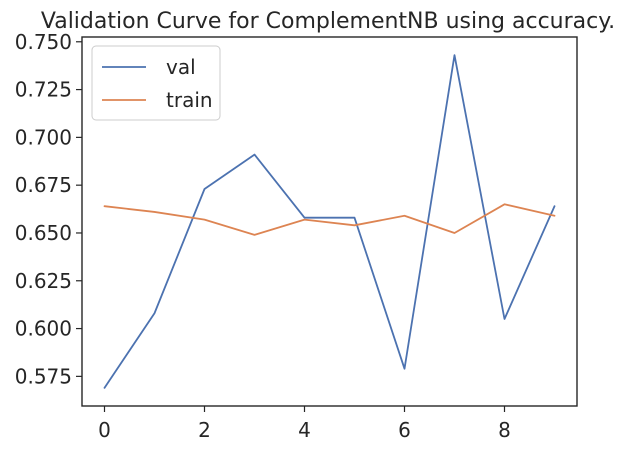 The image size is (628, 449). Describe the element at coordinates (204, 430) in the screenshot. I see `x-tick-label: 2` at that location.